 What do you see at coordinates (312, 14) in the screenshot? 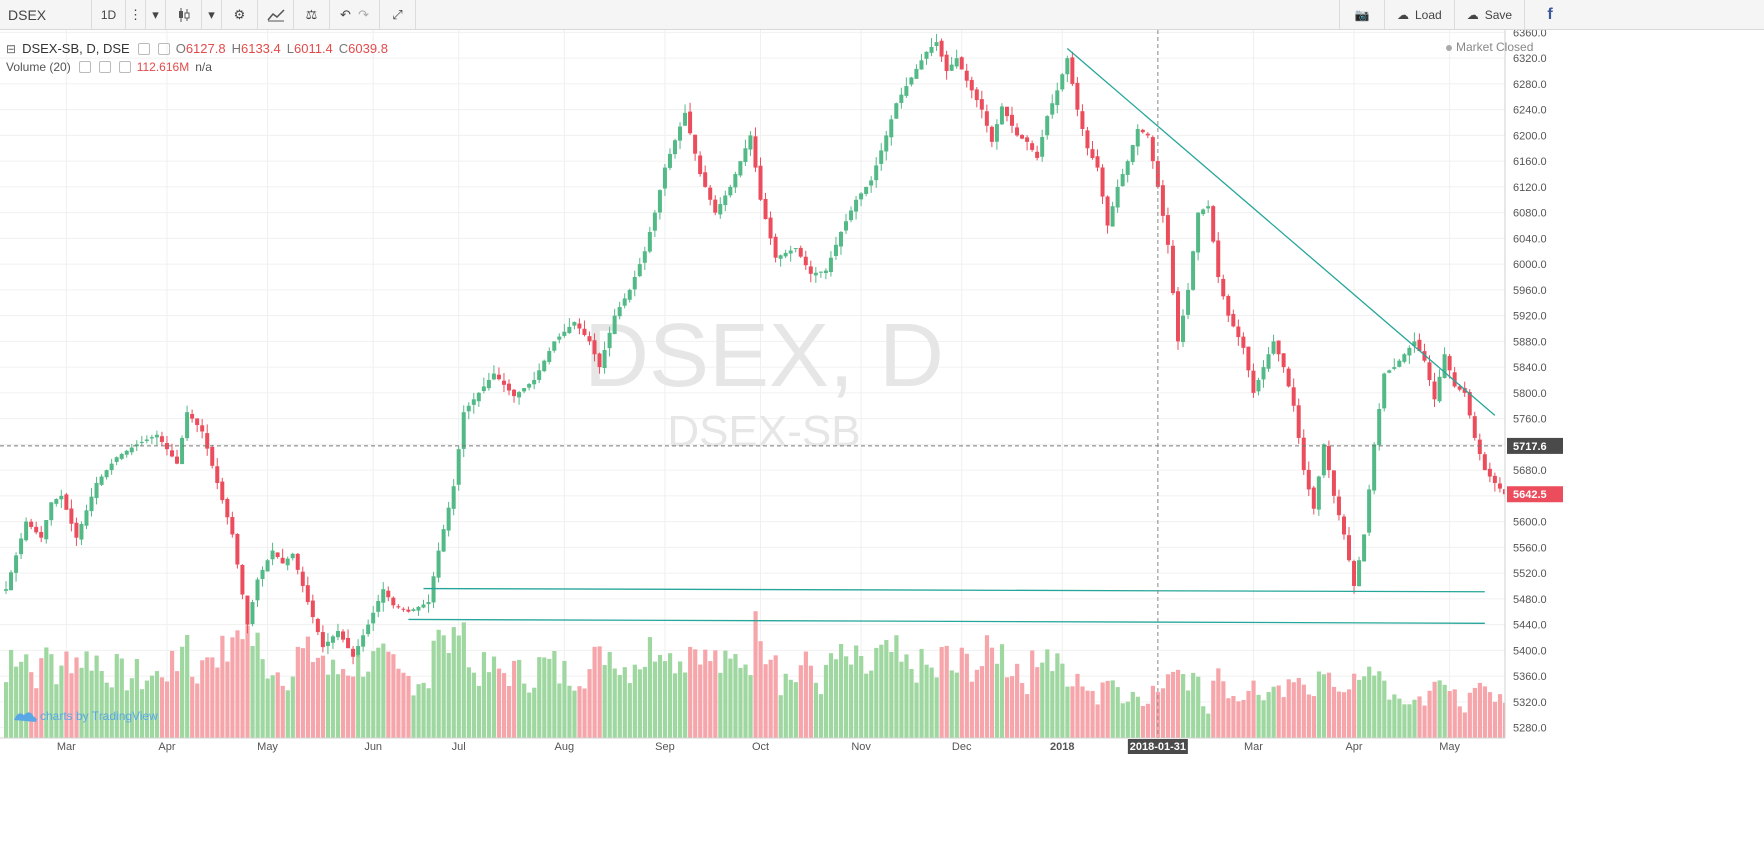
I see `compare-scale-icon: ⚖` at bounding box center [312, 14].